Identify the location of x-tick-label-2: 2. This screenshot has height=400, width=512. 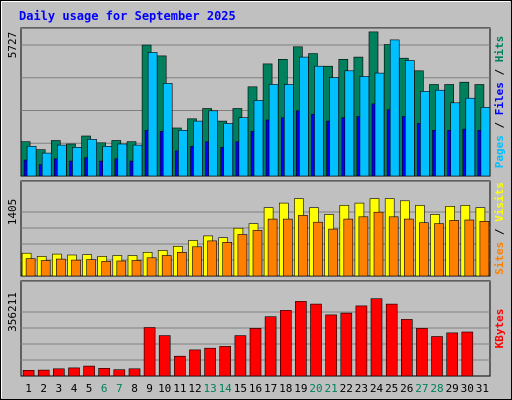
(43, 388).